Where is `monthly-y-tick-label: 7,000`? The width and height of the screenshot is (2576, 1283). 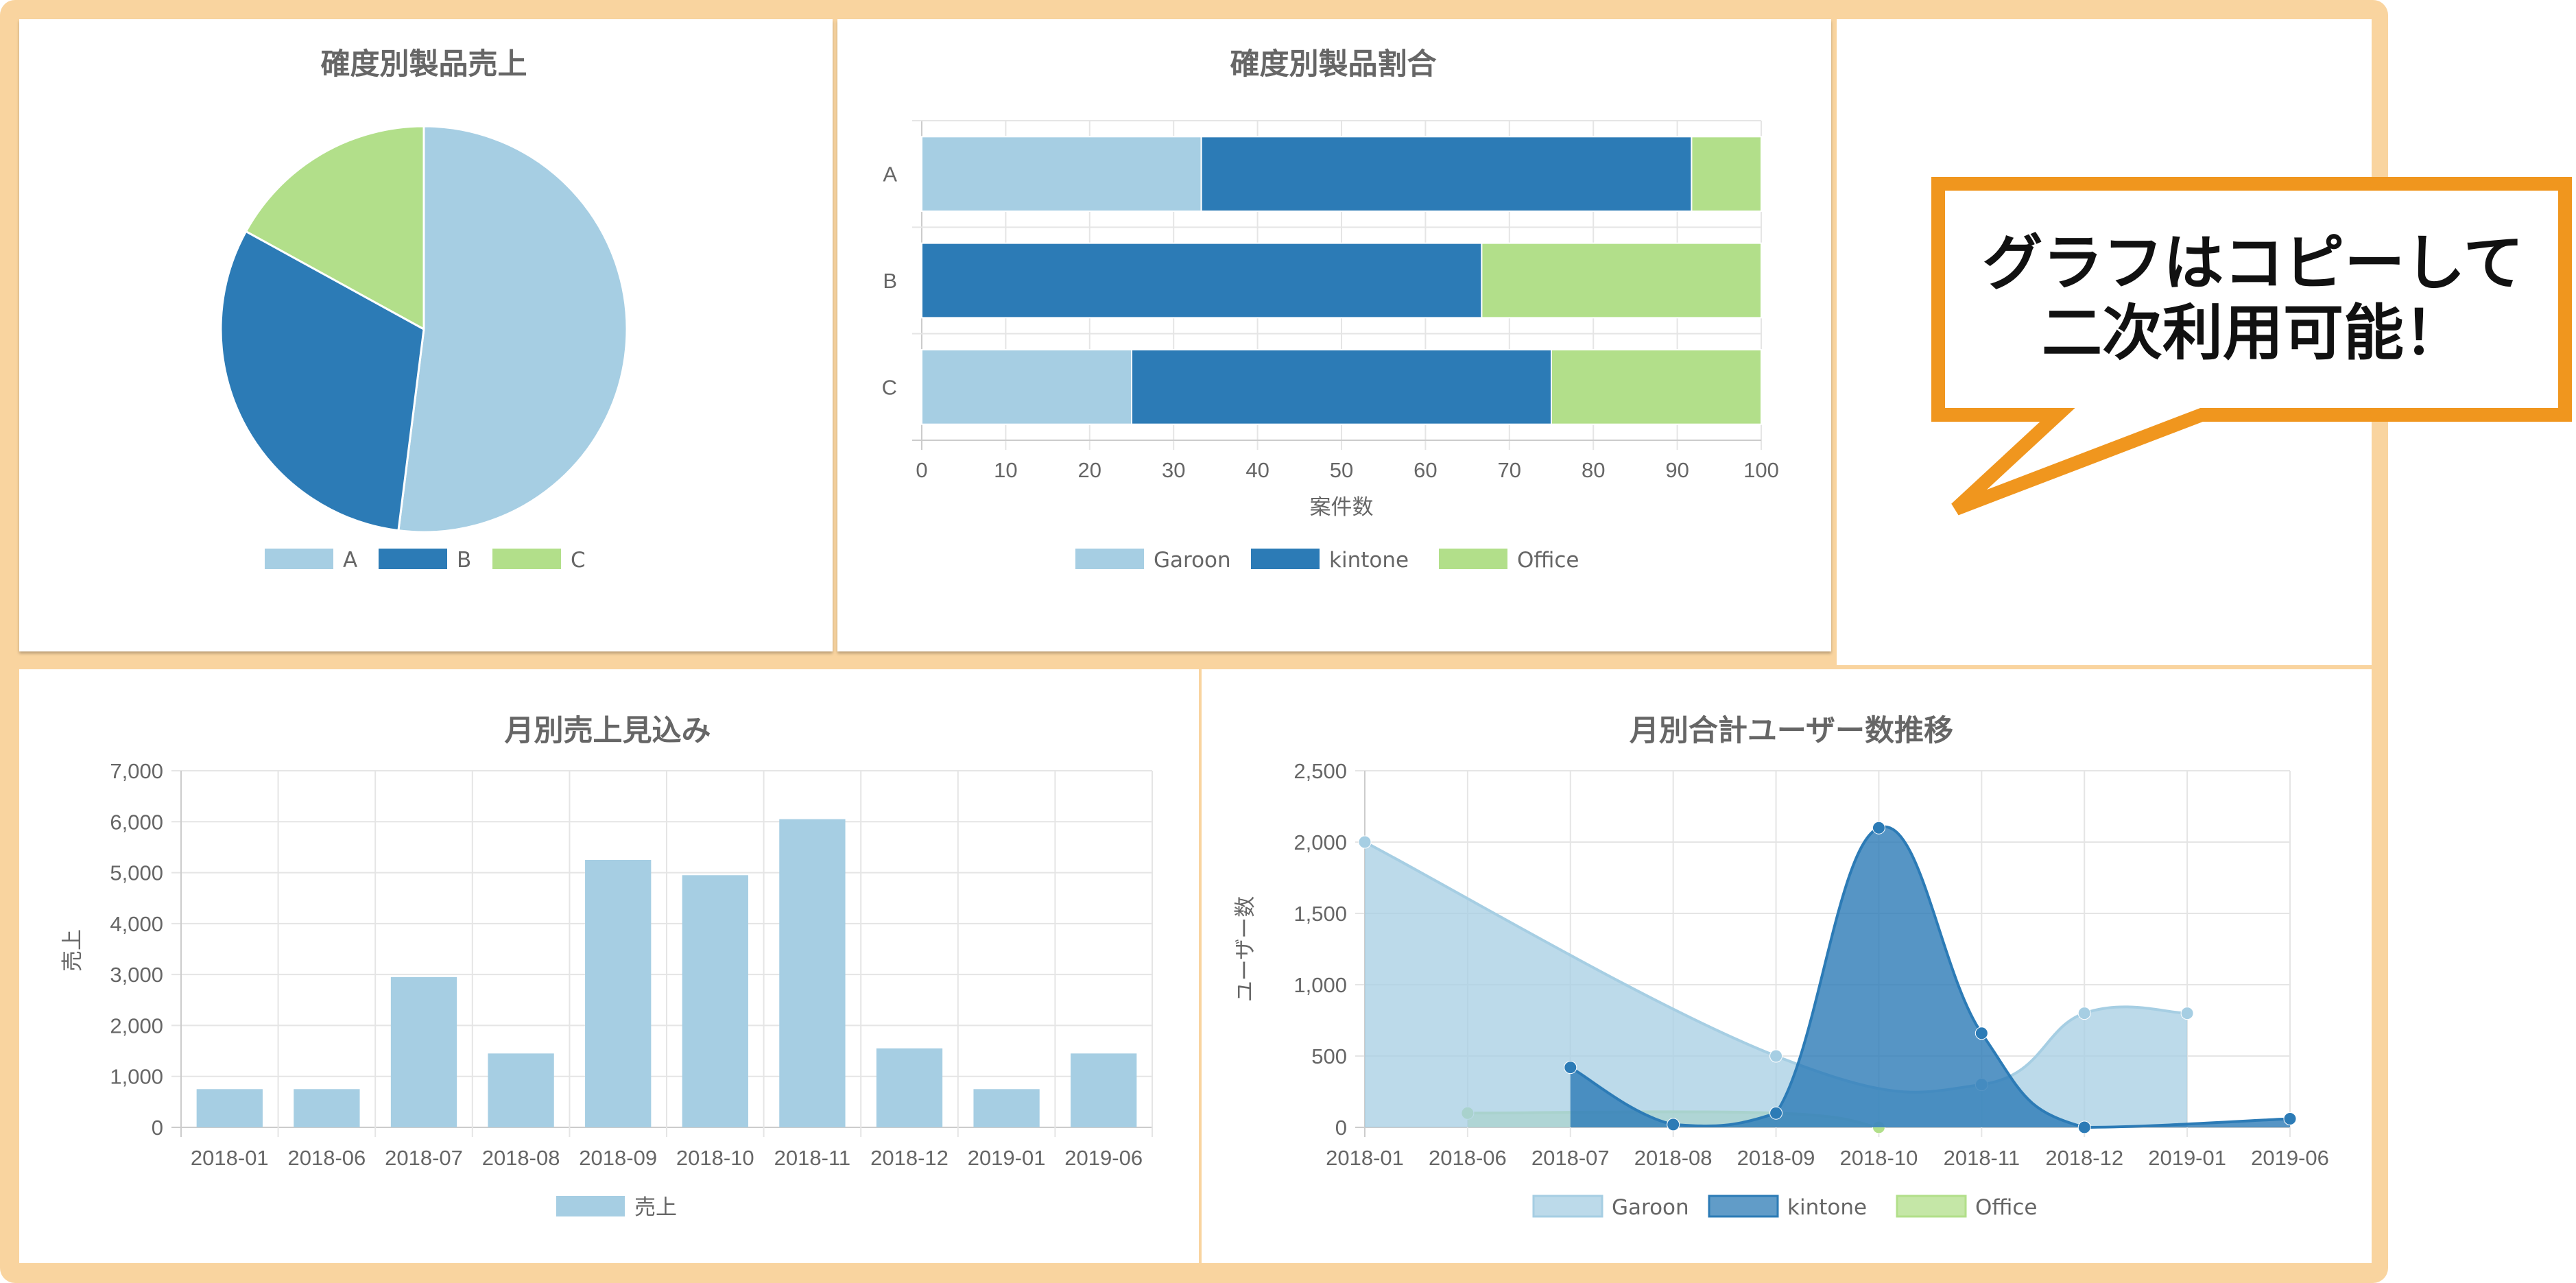 monthly-y-tick-label: 7,000 is located at coordinates (136, 771).